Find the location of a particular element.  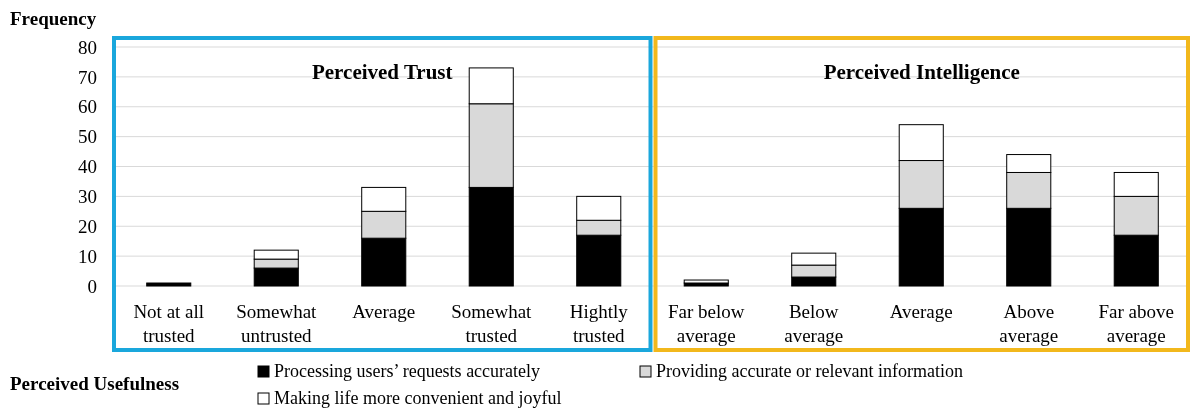

bar is located at coordinates (169, 284).